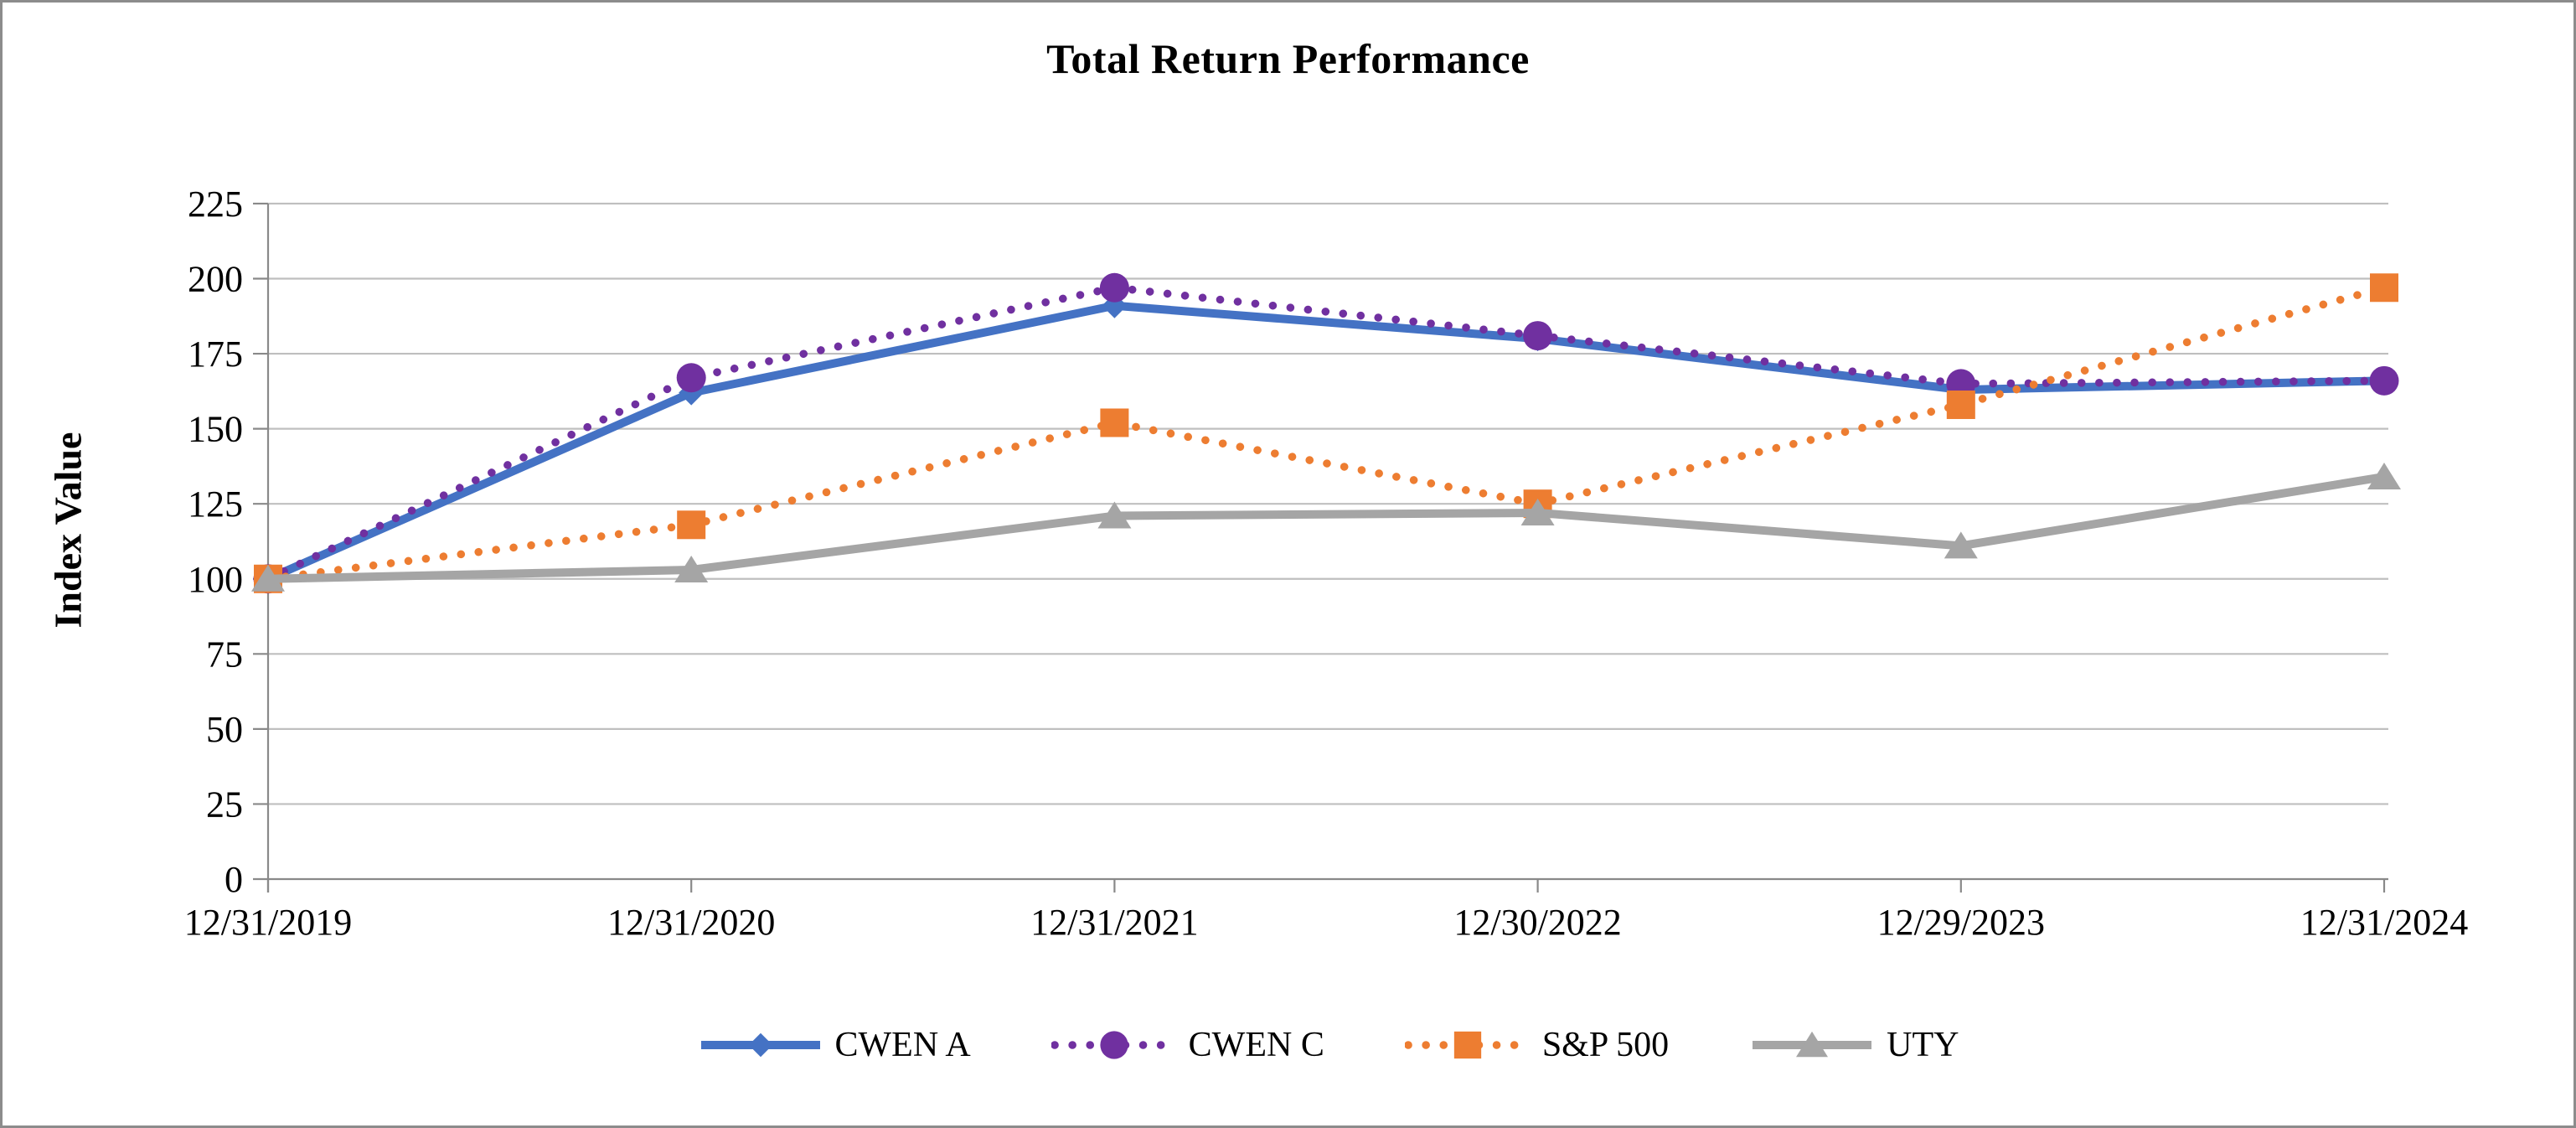 This screenshot has width=2576, height=1128. What do you see at coordinates (1114, 922) in the screenshot?
I see `x-tick-label-2: 12/31/2021` at bounding box center [1114, 922].